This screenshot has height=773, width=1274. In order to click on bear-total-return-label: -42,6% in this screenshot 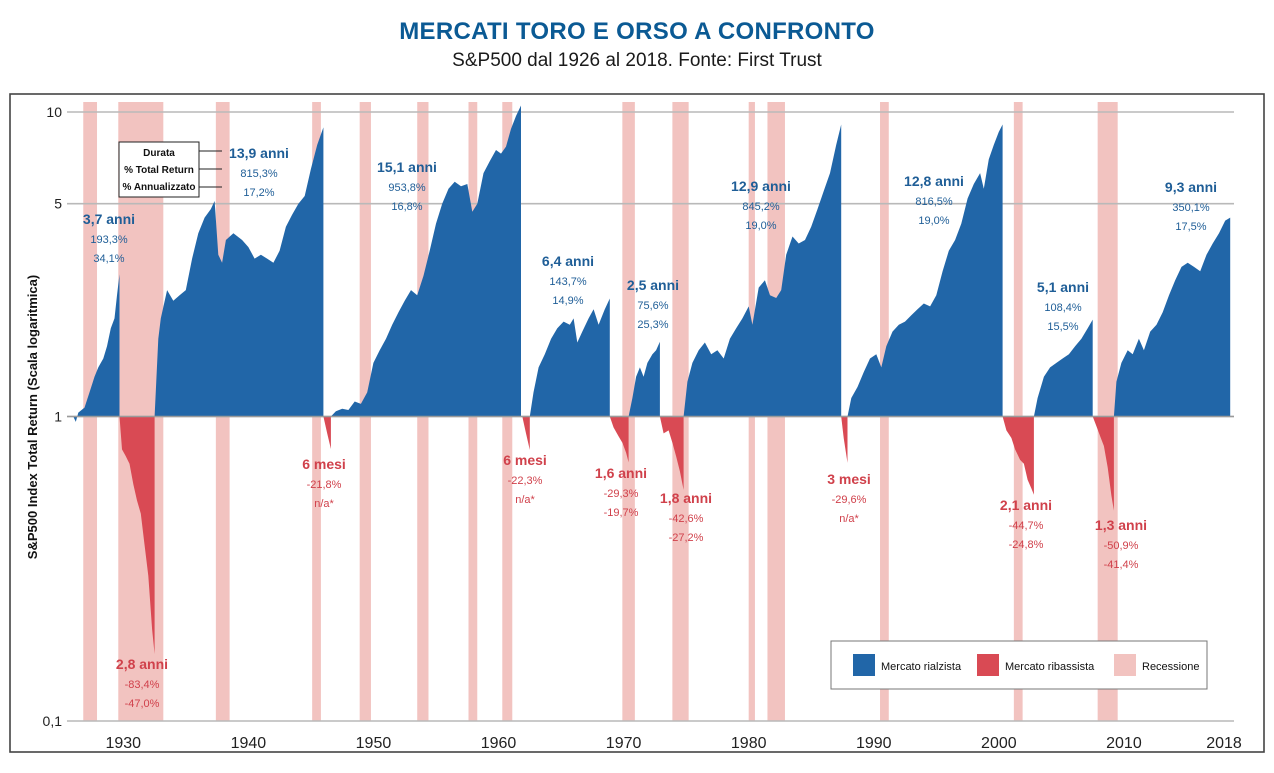, I will do `click(686, 519)`.